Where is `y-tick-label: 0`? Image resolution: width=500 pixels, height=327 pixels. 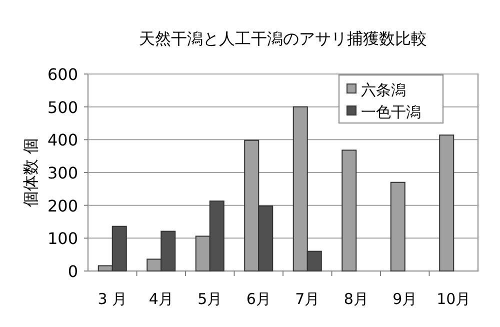 y-tick-label: 0 is located at coordinates (73, 271).